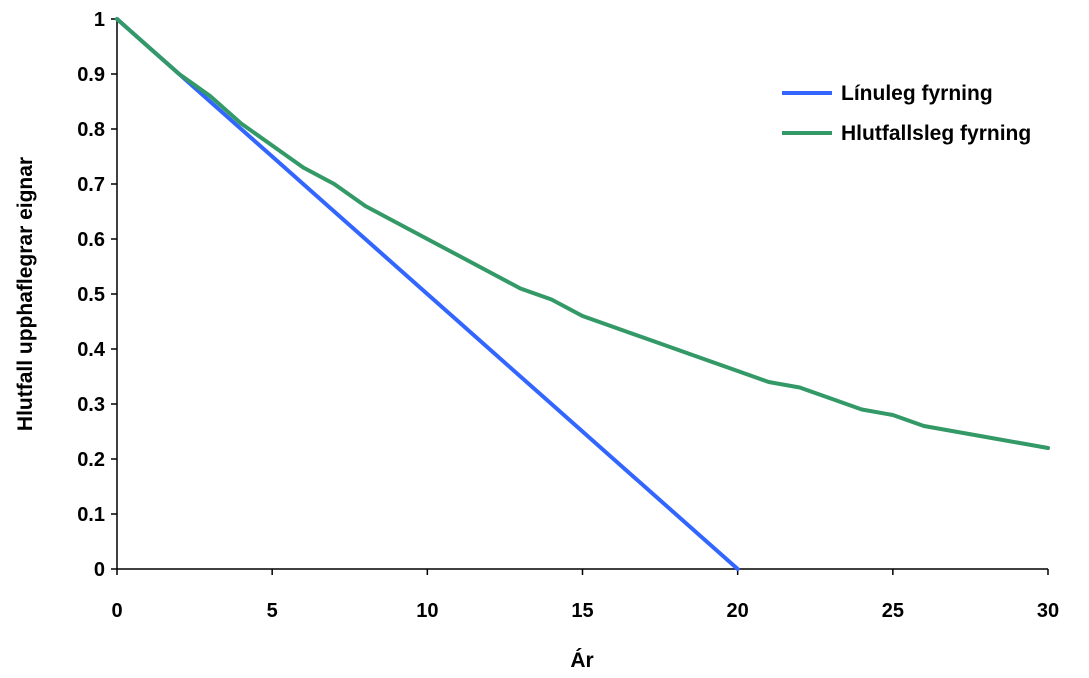 The height and width of the screenshot is (678, 1089). I want to click on x-tick-label: 15, so click(582, 611).